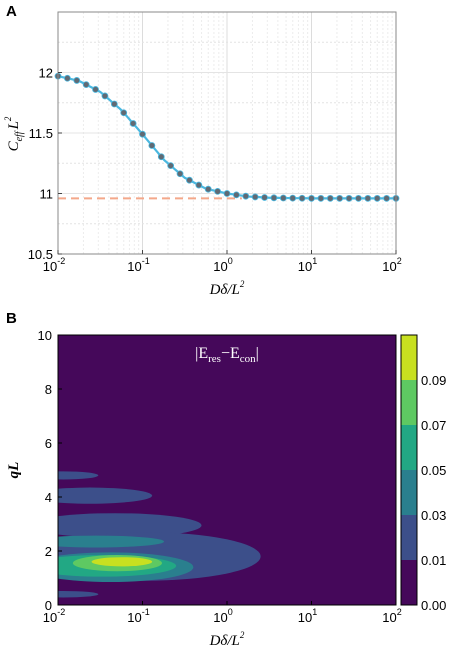  What do you see at coordinates (433, 380) in the screenshot?
I see `colorbar-tick-label: 0.09` at bounding box center [433, 380].